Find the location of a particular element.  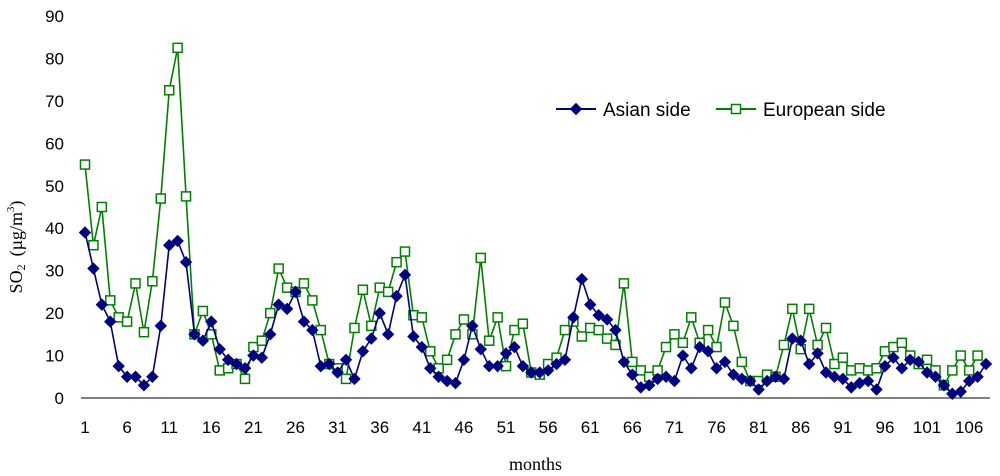

x-tick-label: 106 is located at coordinates (969, 427).